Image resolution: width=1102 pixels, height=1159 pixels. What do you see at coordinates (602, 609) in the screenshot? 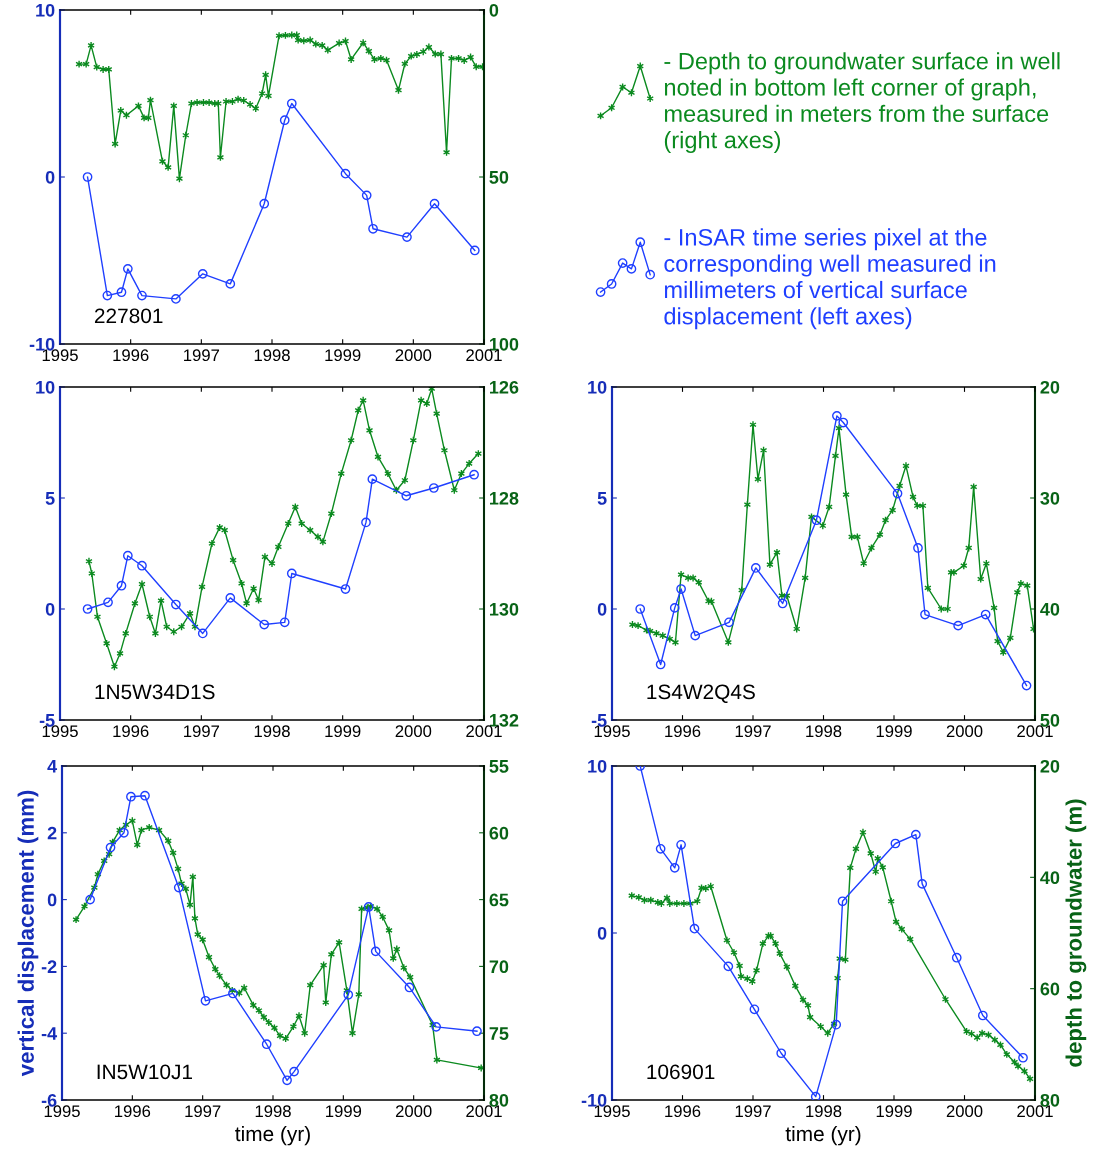
I see `y-tick-label: 0` at bounding box center [602, 609].